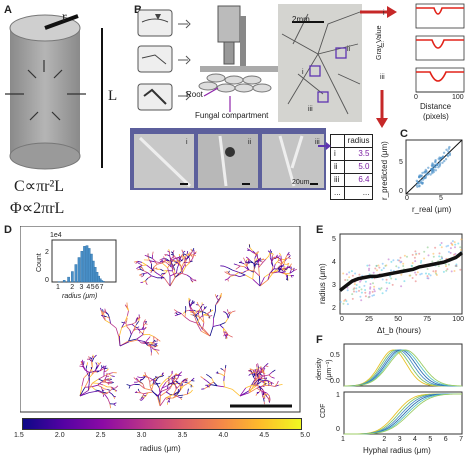 Image resolution: width=467 pixels, height=458 pixels. I want to click on f-xlabel: Hyphal radius (μm), so click(397, 450).